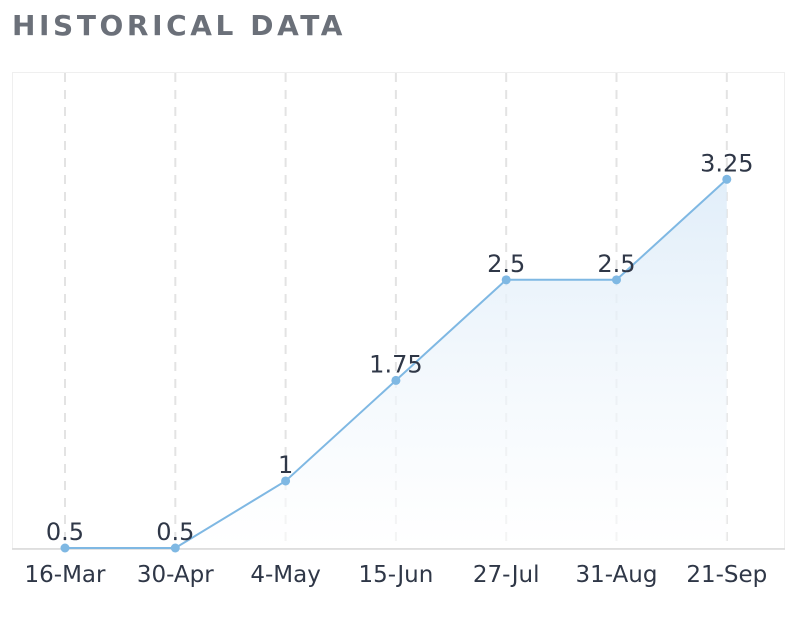  Describe the element at coordinates (726, 575) in the screenshot. I see `x-tick-label-6: 21-Sep` at that location.